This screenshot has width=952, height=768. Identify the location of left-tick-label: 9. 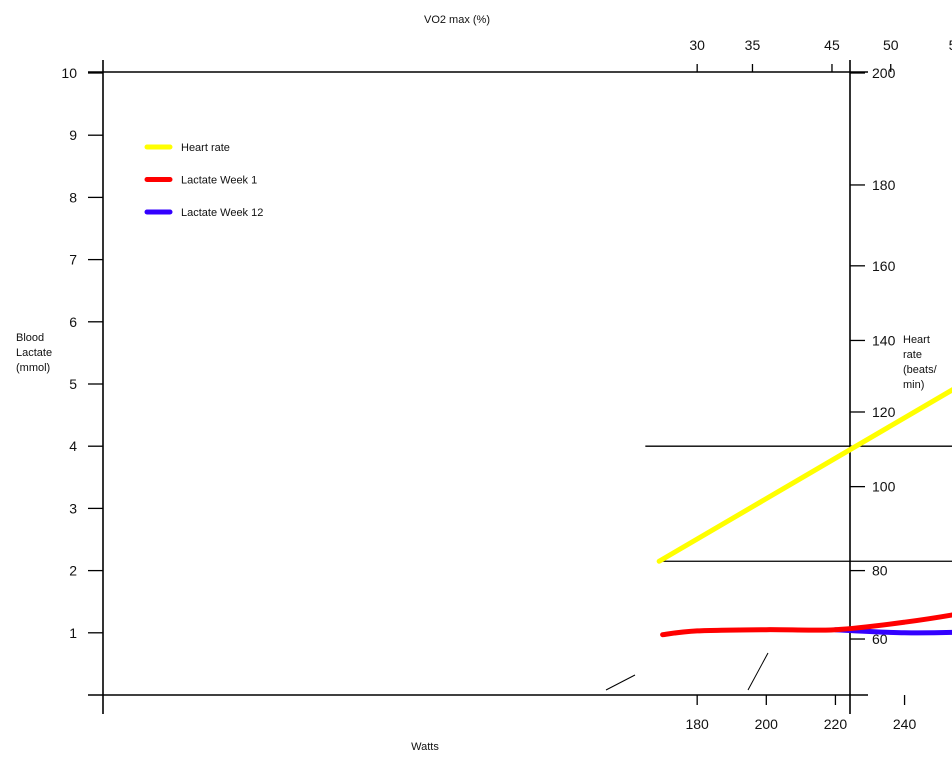
(73, 135).